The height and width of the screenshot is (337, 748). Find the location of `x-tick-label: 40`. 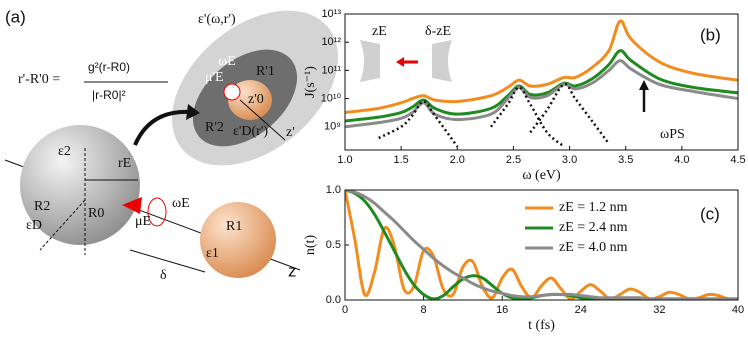

x-tick-label: 40 is located at coordinates (738, 310).